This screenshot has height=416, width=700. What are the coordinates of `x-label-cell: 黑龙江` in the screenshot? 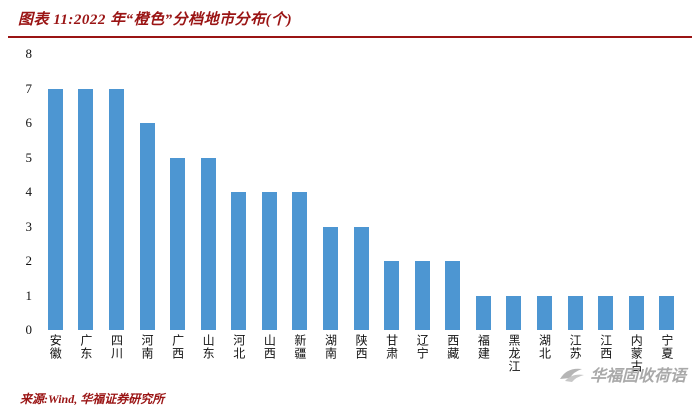 It's located at (514, 353).